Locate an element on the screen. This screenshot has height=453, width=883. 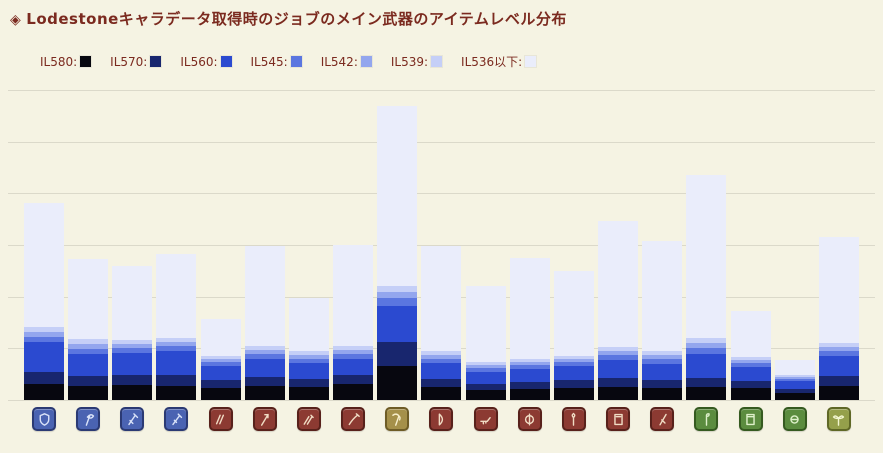
job-icon-monk is located at coordinates (220, 419).